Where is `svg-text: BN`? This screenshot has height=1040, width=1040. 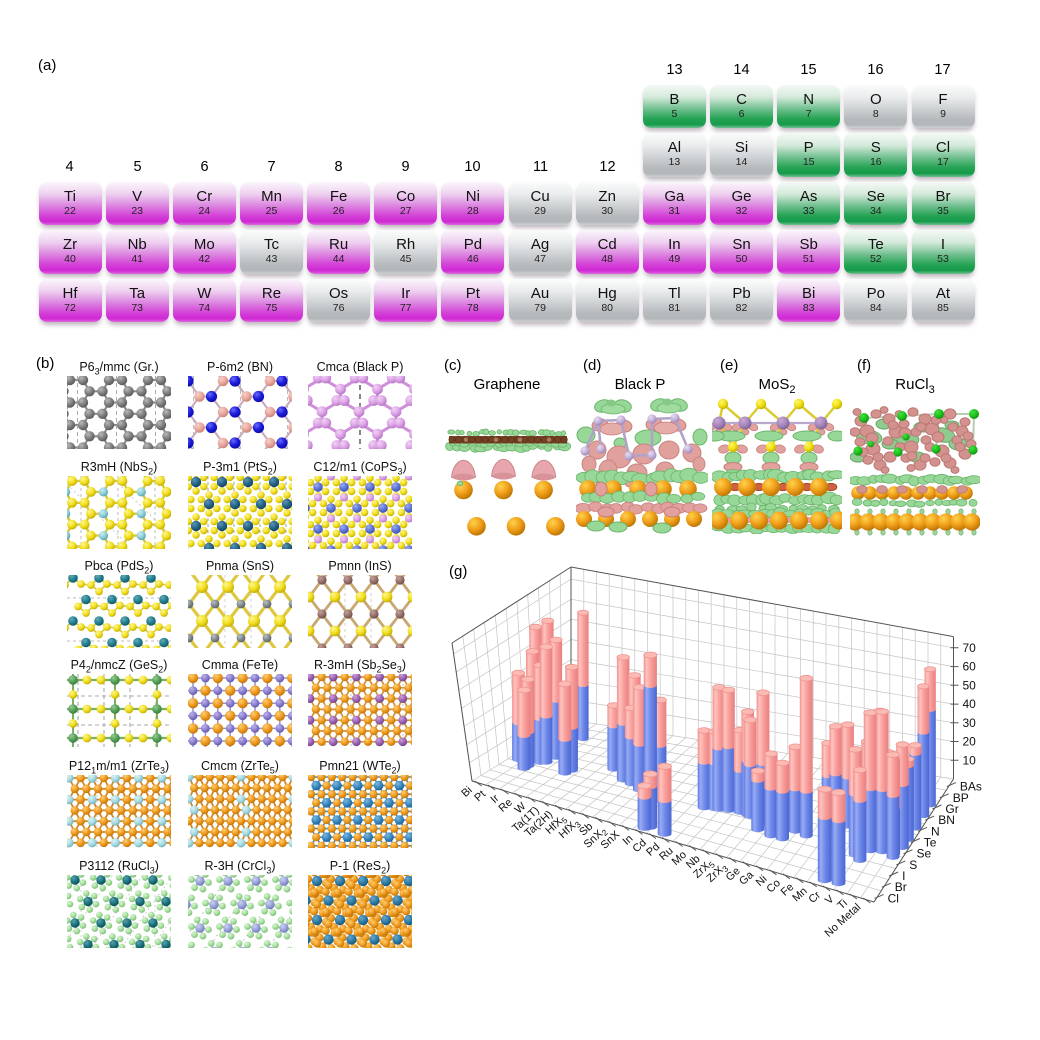
svg-text: BN is located at coordinates (946, 820).